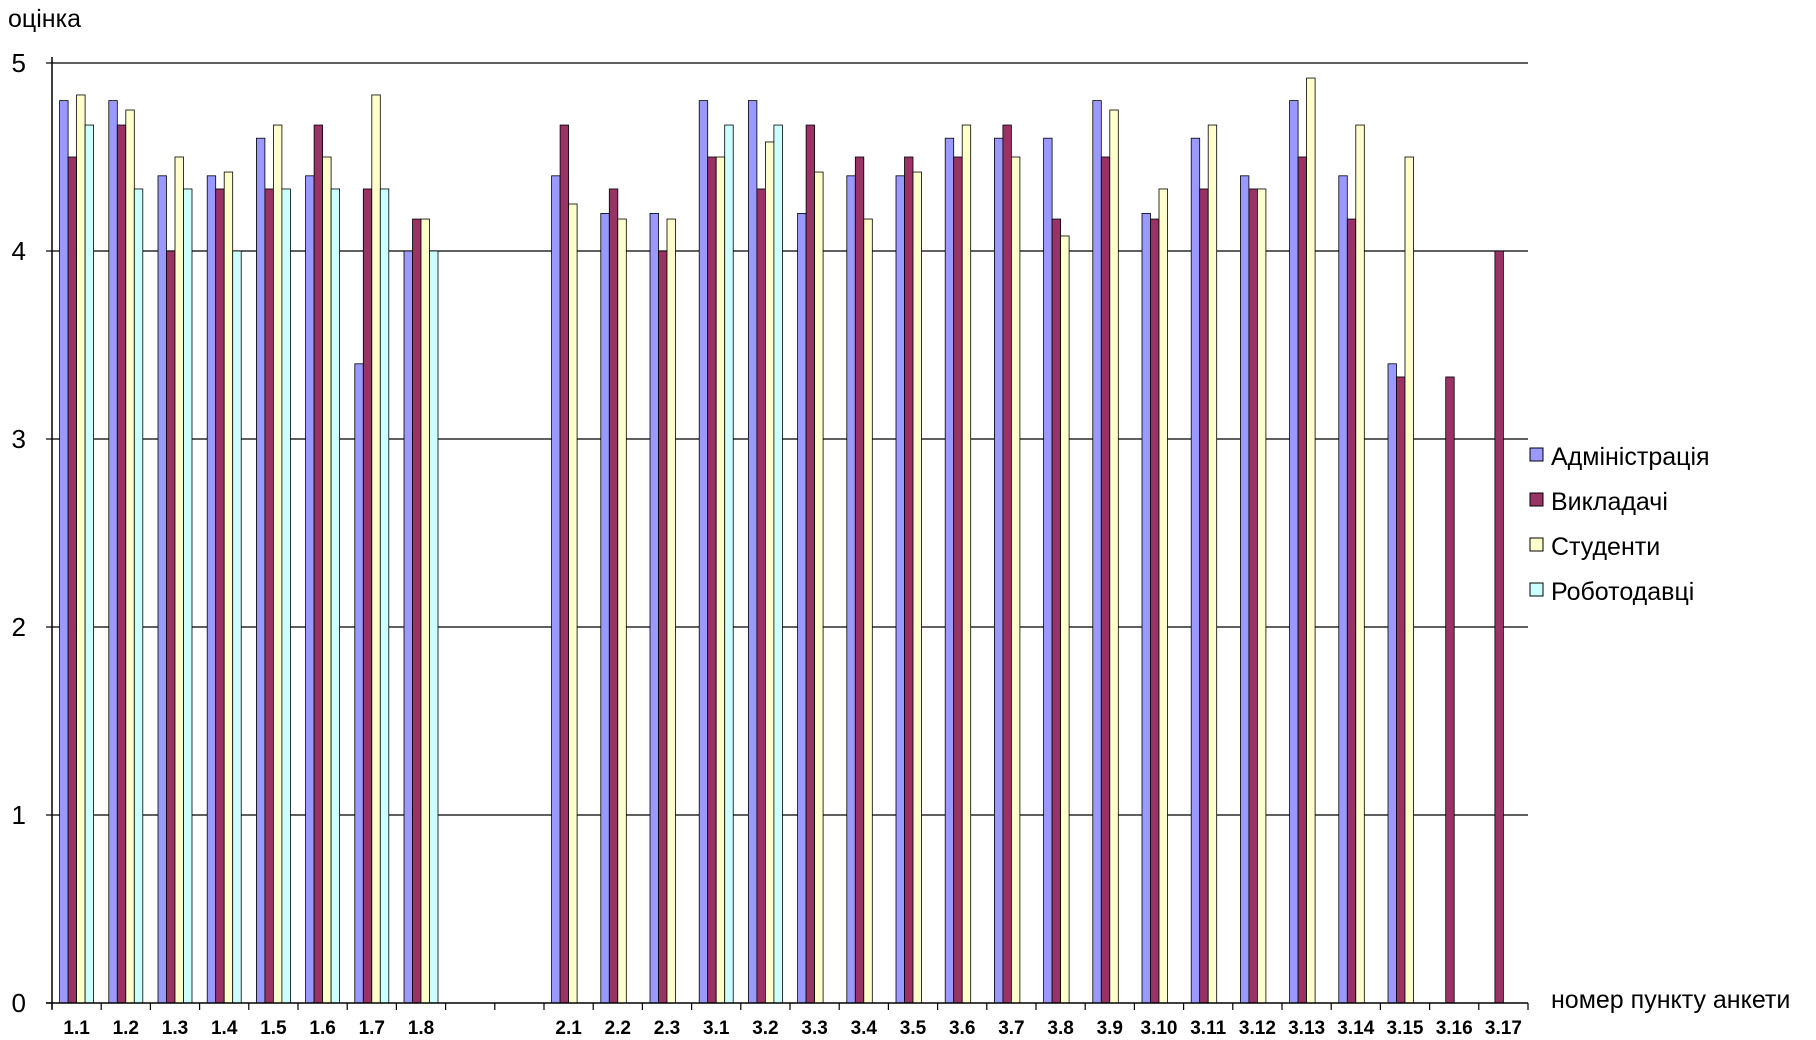 The image size is (1816, 1040). I want to click on y-tick-label: 0, so click(19, 1003).